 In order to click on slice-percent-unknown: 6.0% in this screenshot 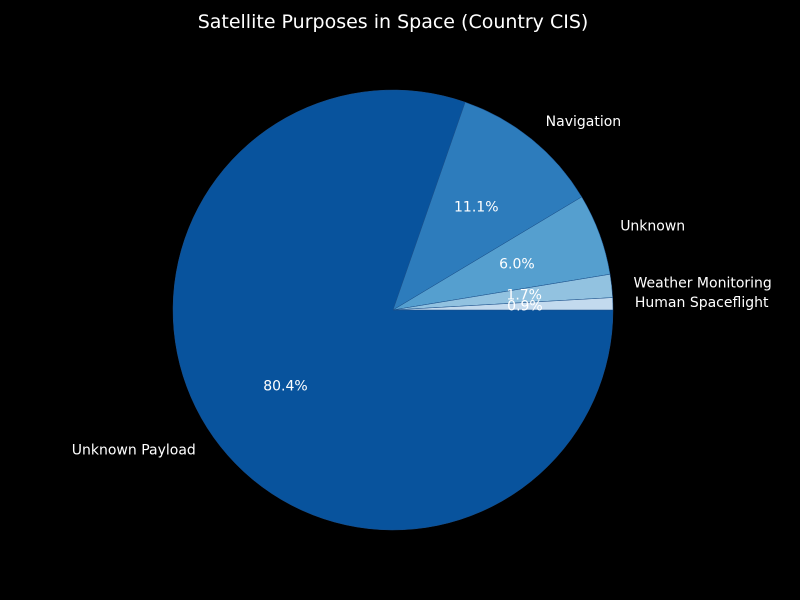, I will do `click(517, 265)`.